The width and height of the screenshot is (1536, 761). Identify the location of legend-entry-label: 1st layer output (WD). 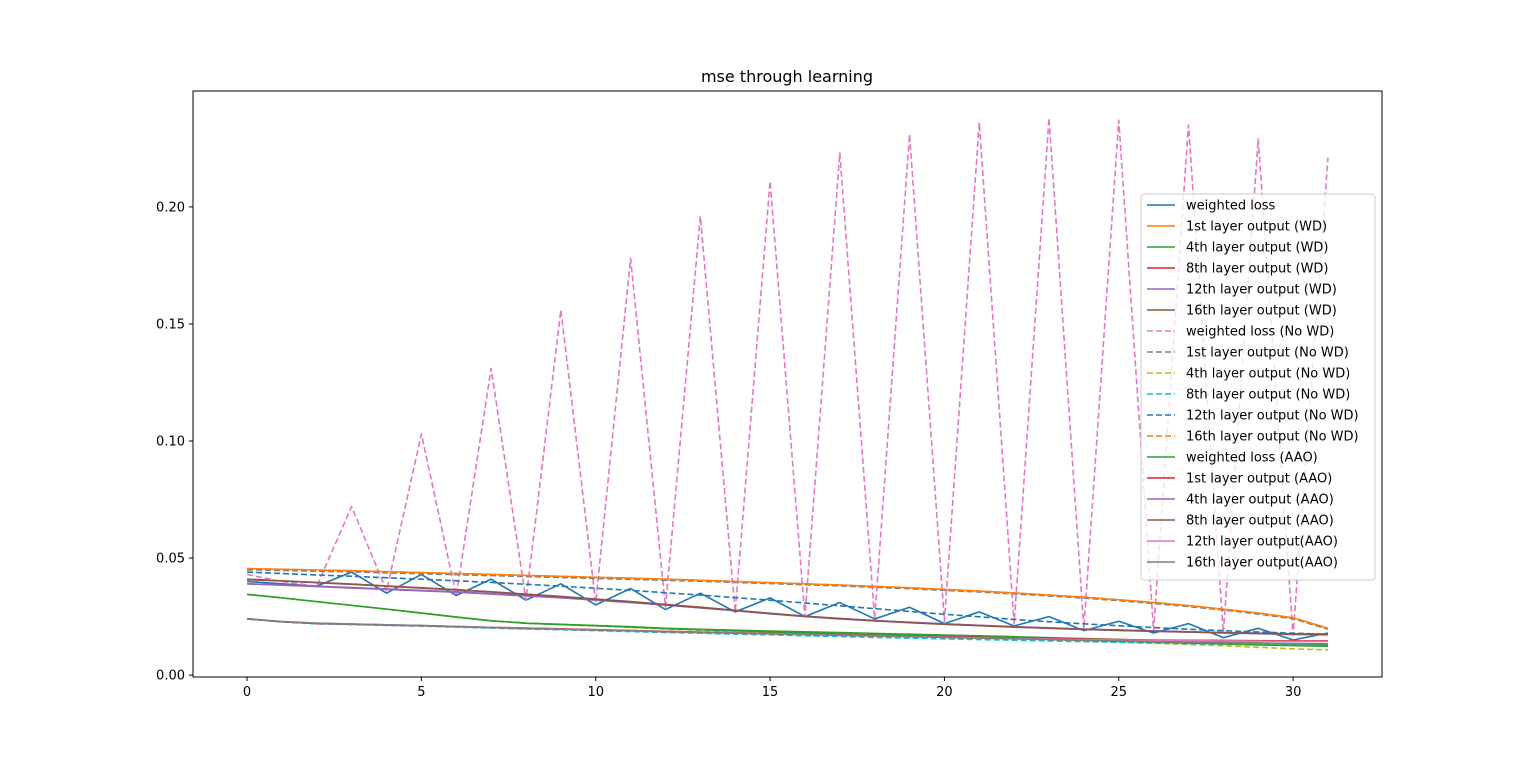
(1256, 227).